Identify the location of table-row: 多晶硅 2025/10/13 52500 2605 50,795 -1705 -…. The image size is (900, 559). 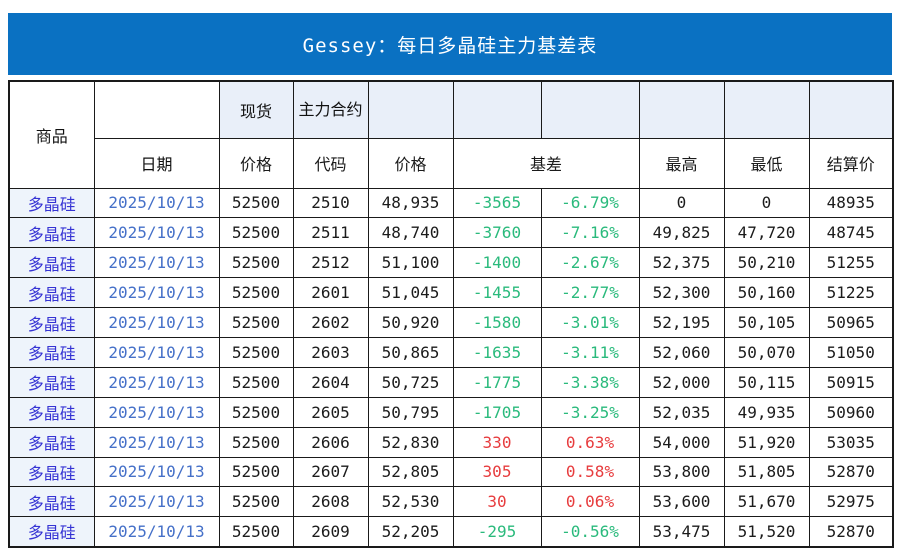
(451, 412).